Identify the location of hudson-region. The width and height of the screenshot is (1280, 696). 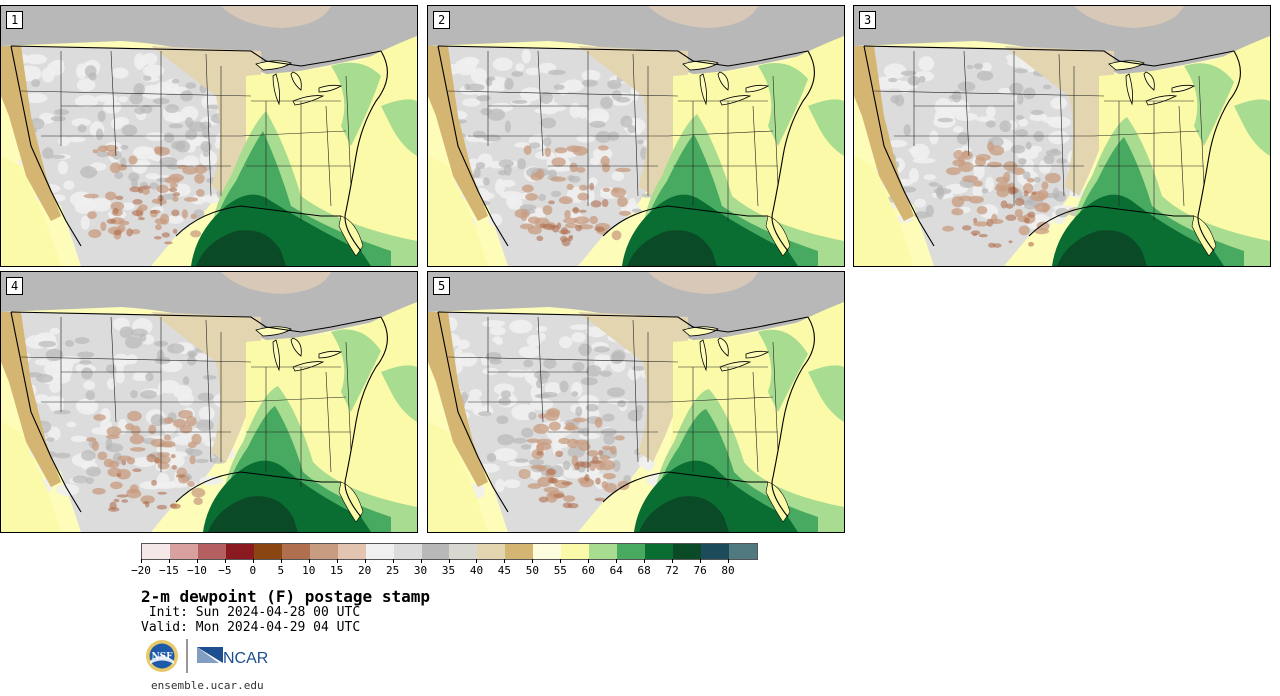
(703, 17).